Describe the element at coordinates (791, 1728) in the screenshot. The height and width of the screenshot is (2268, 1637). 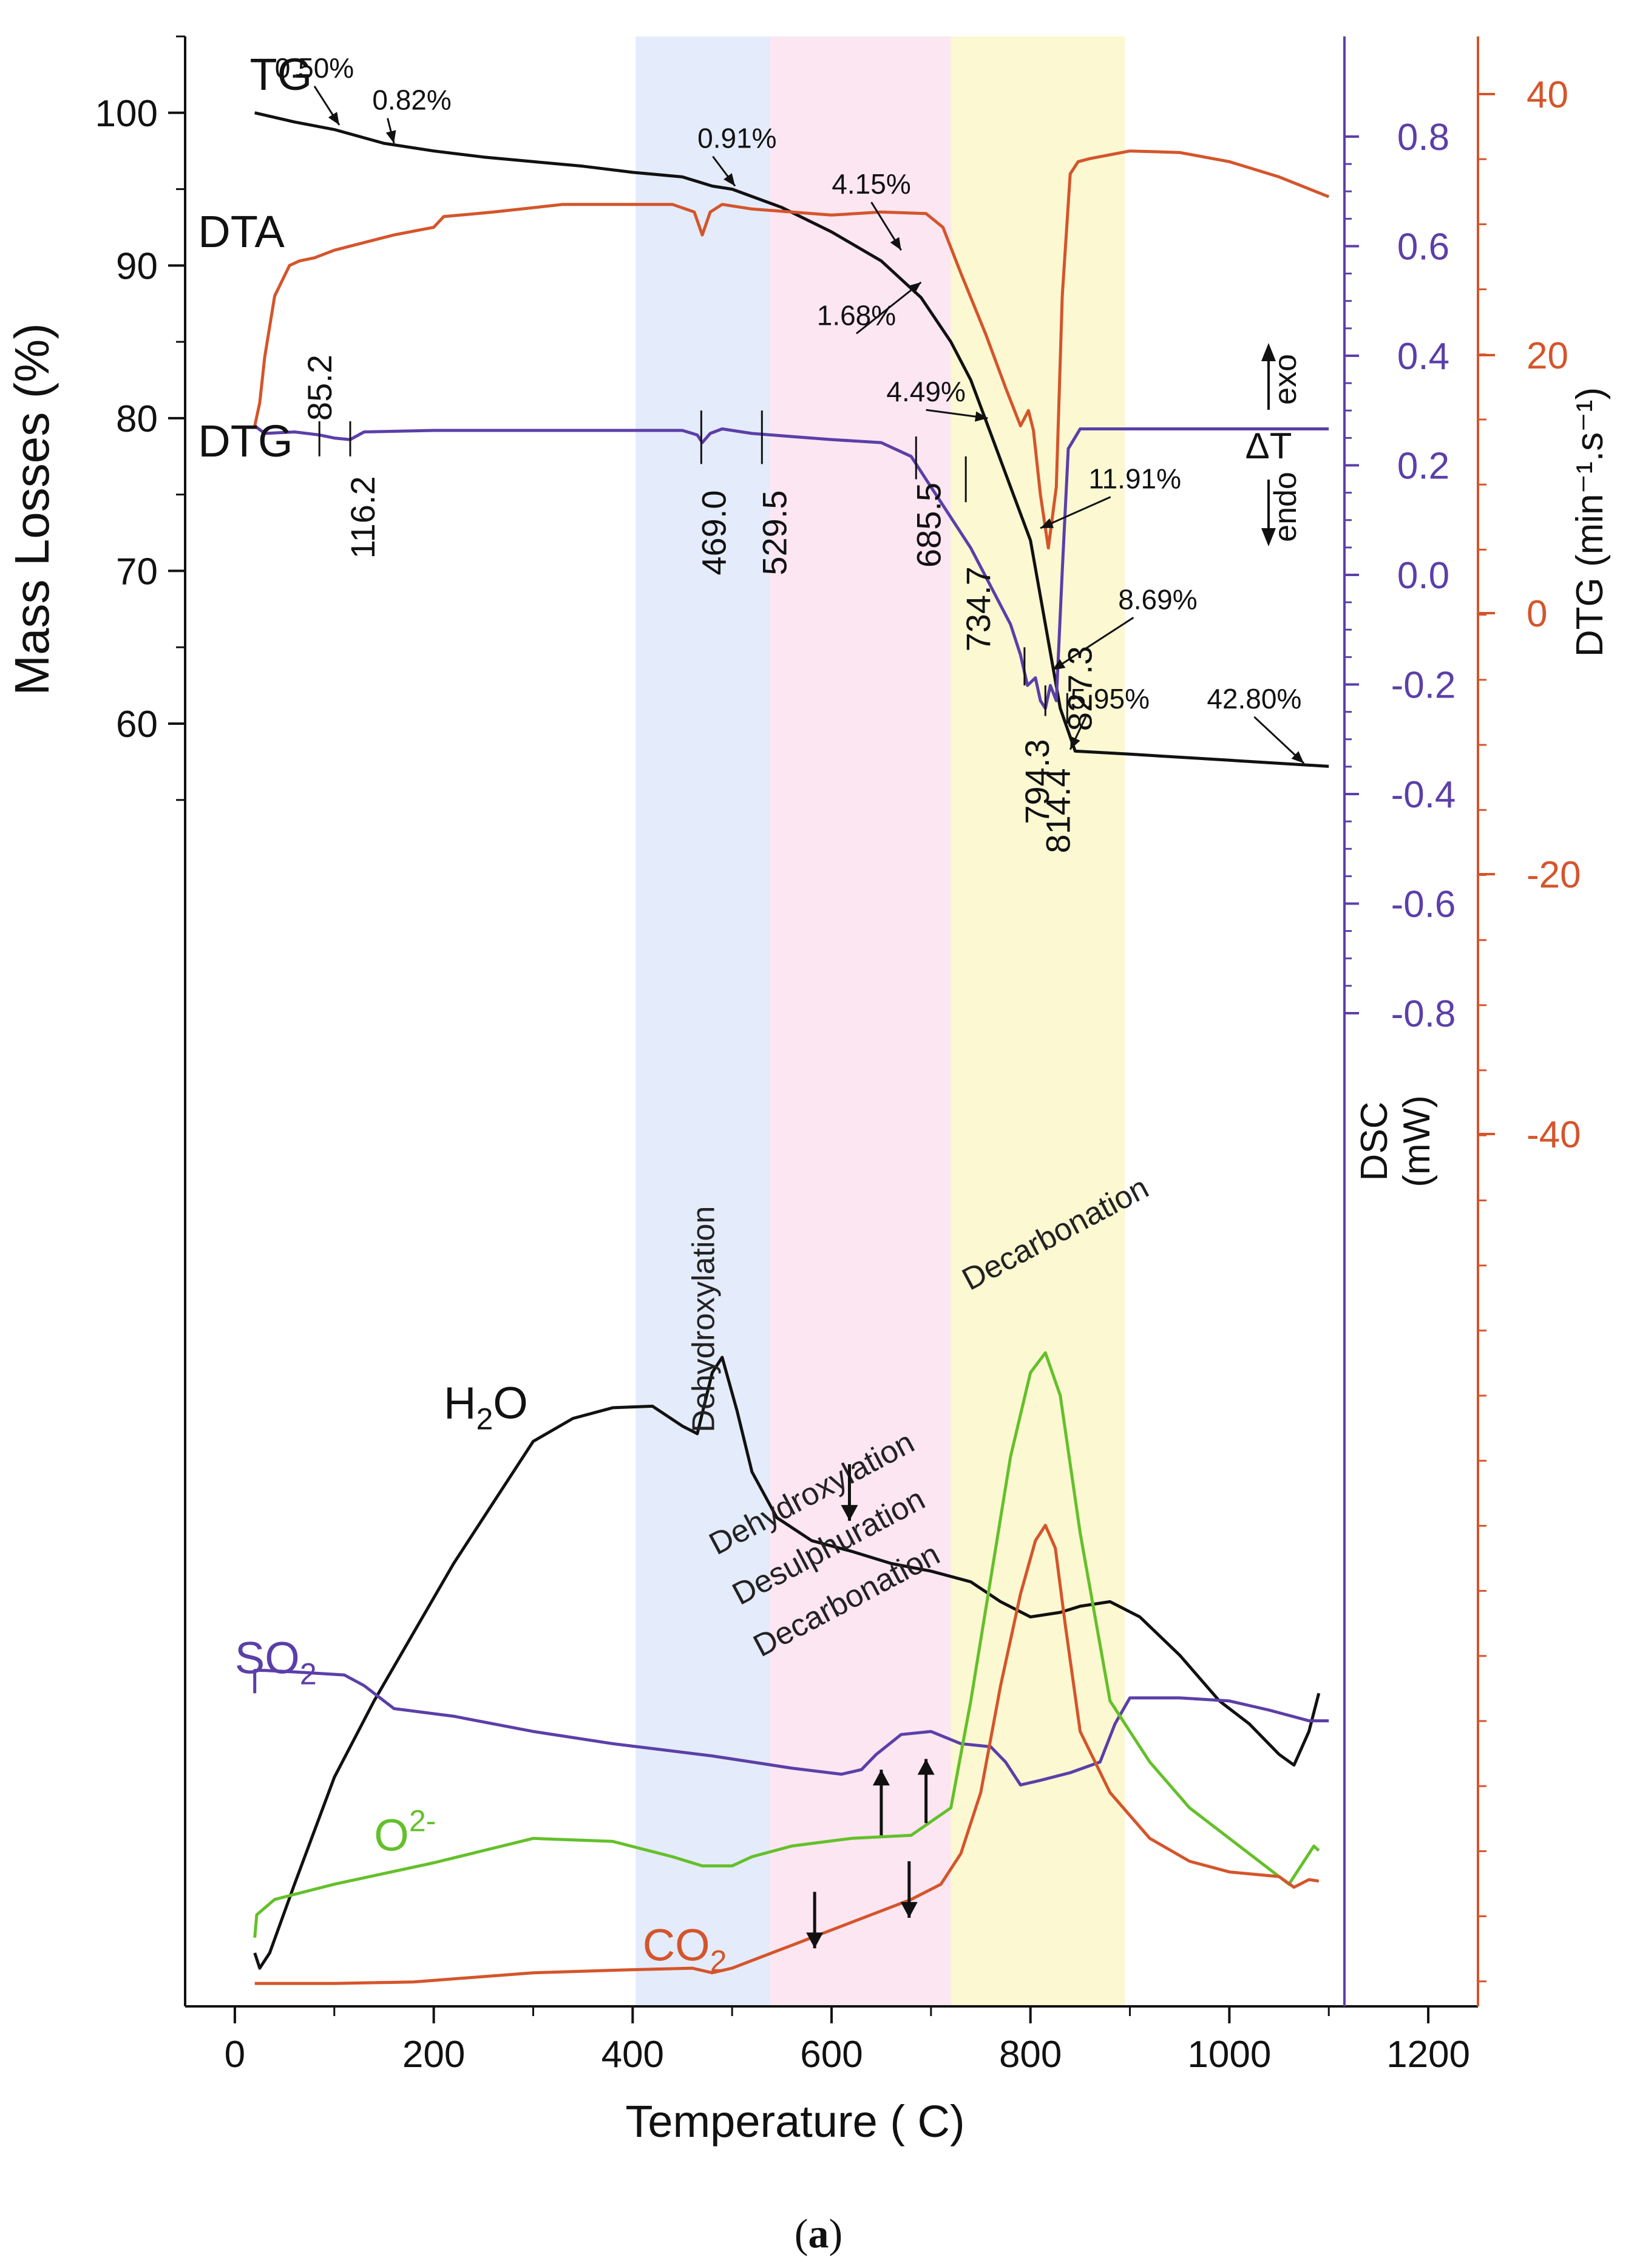
I see `curve-so2` at that location.